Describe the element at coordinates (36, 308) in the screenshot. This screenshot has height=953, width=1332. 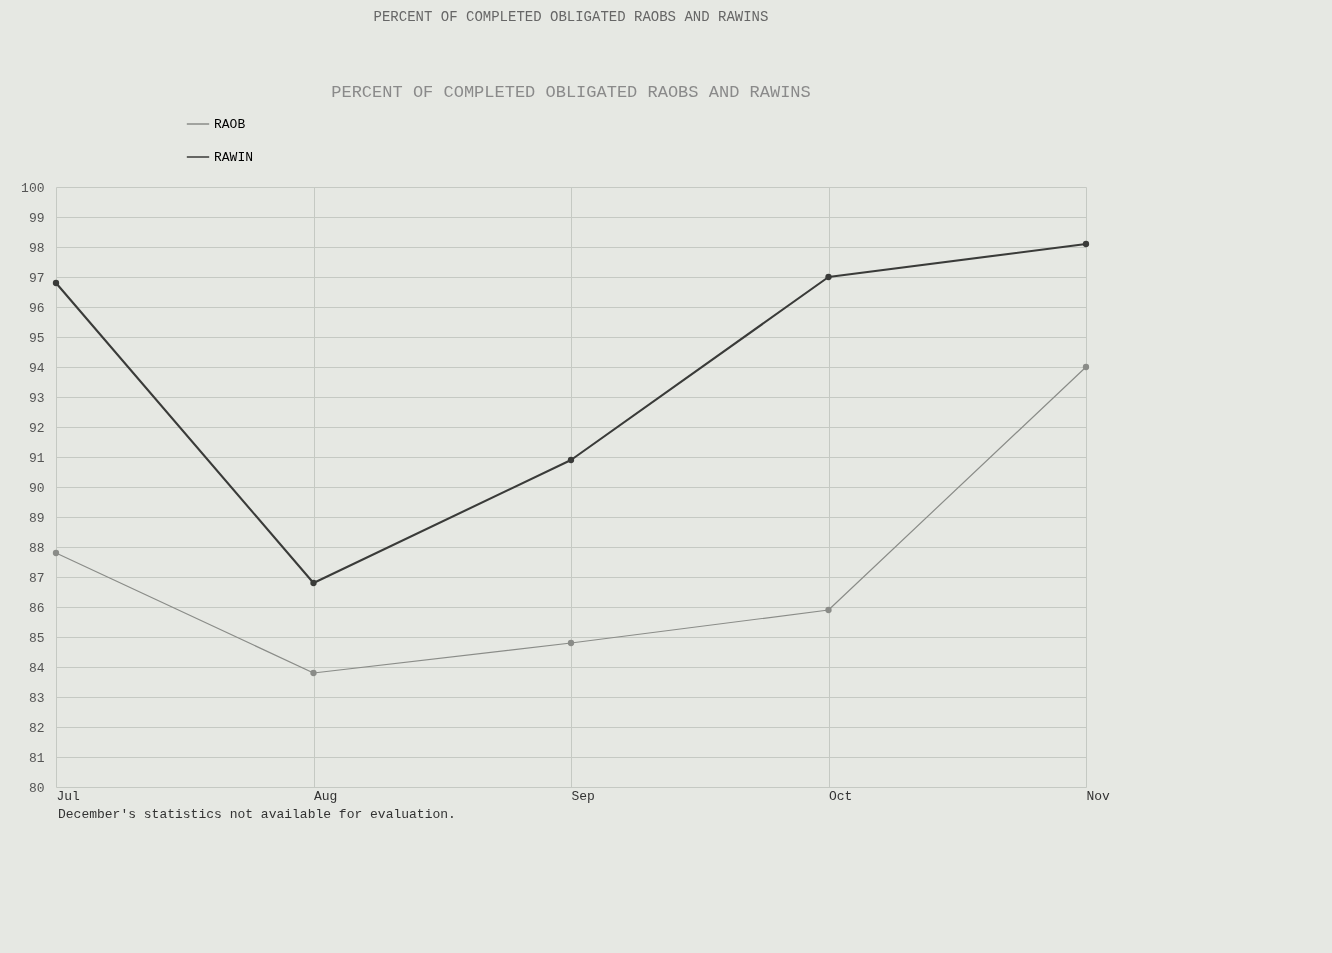
I see `y-tick-label: 96` at that location.